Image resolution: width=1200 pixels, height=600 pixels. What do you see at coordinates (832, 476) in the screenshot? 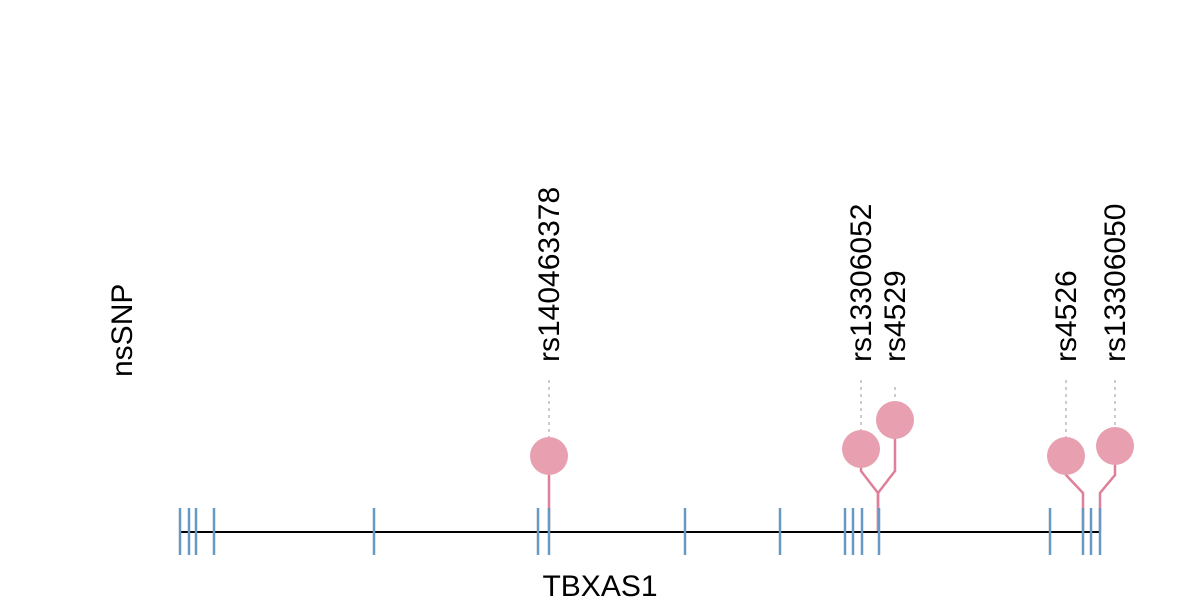
I see `snp-stems` at bounding box center [832, 476].